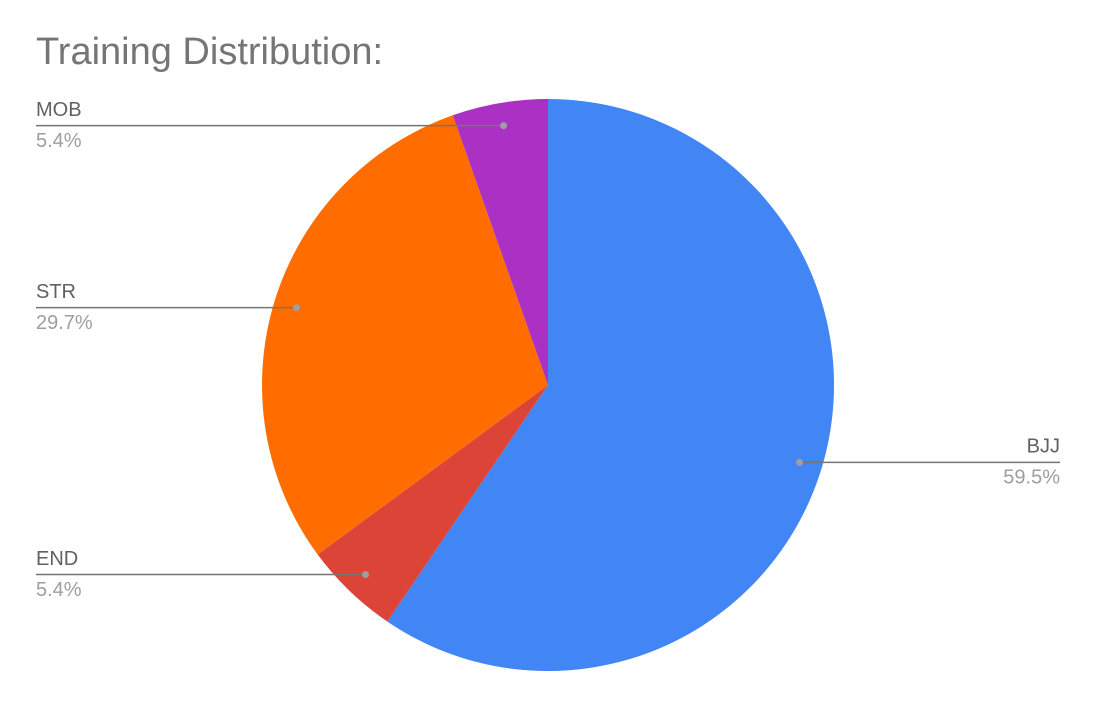 This screenshot has height=706, width=1096. Describe the element at coordinates (64, 323) in the screenshot. I see `slice-value-label: 29.7%` at that location.